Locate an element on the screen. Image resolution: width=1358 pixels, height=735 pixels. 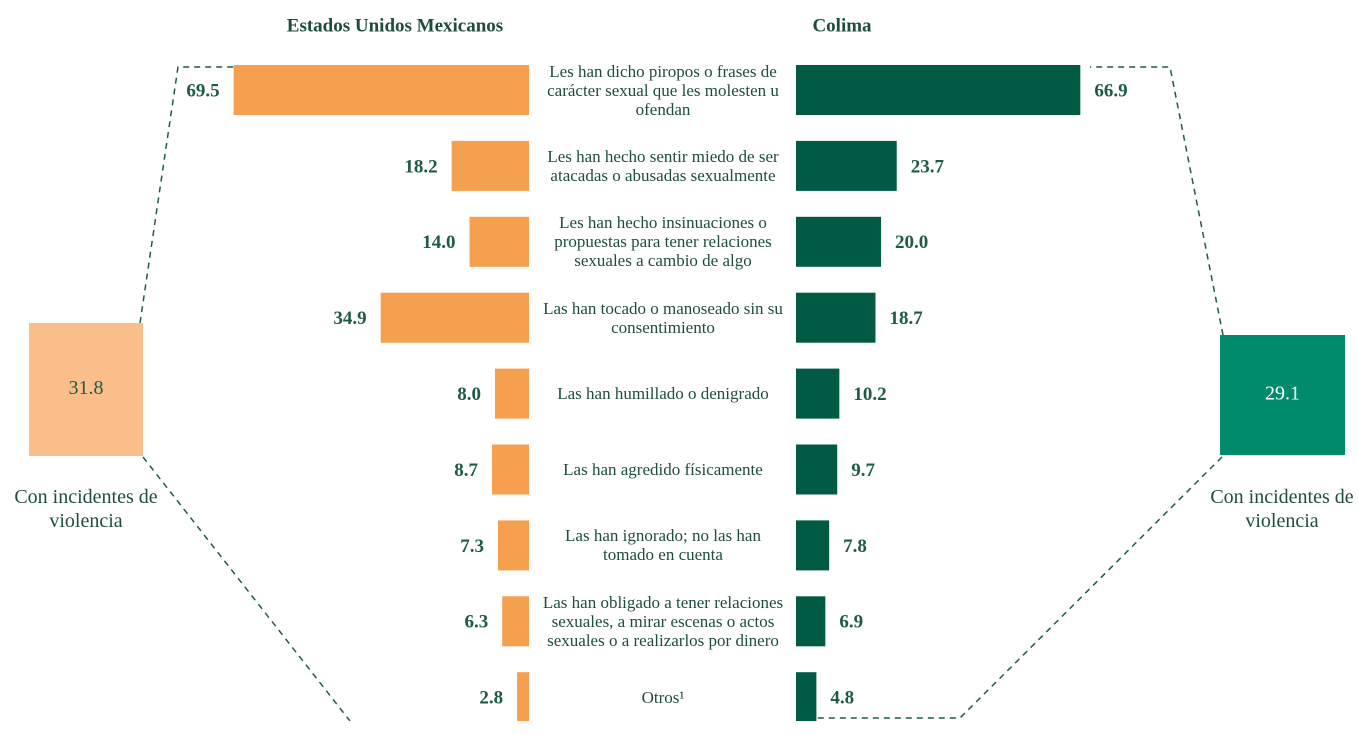
category-label: Las han humillado o denigrado is located at coordinates (663, 394).